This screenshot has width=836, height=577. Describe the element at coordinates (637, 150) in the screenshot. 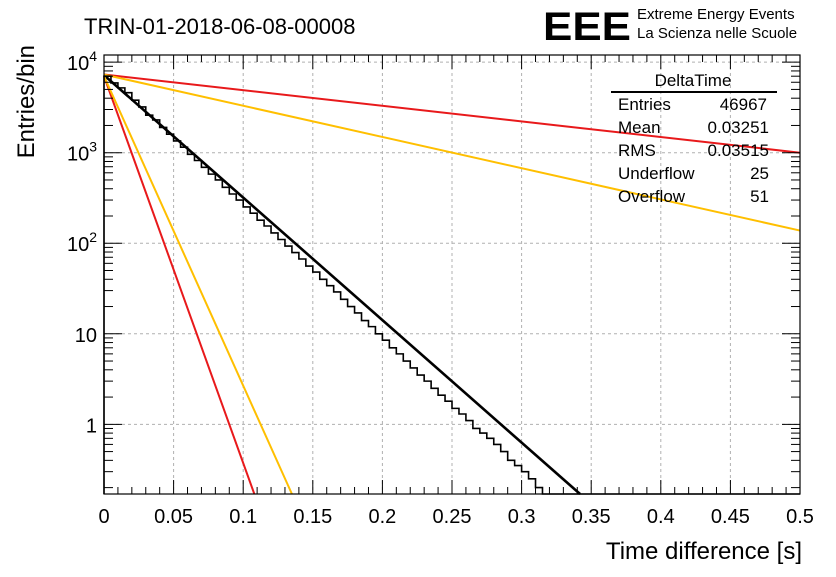

I see `stats-rms-label: RMS` at that location.